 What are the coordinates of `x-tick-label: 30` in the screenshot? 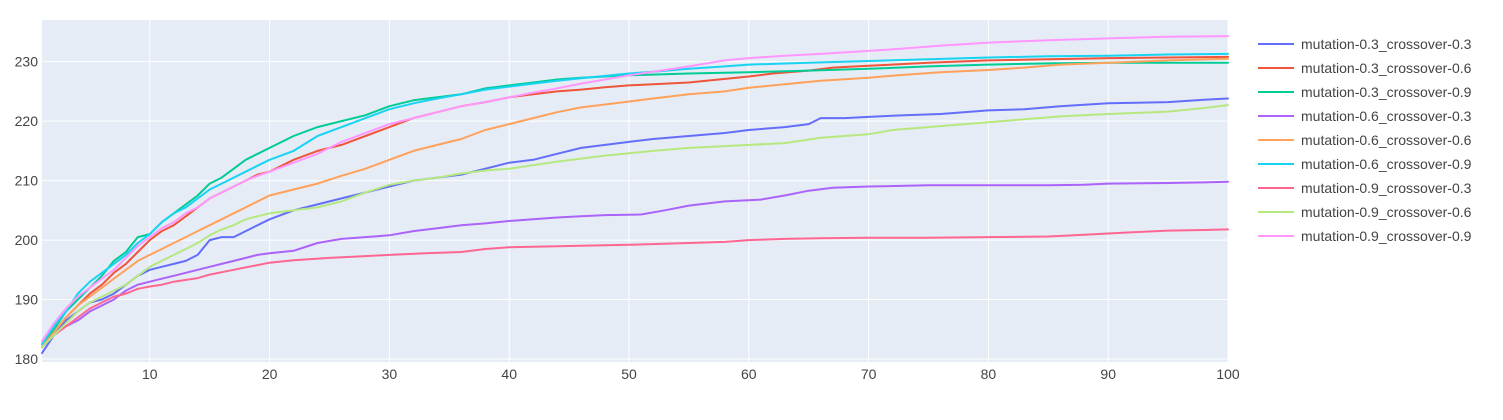 It's located at (390, 374).